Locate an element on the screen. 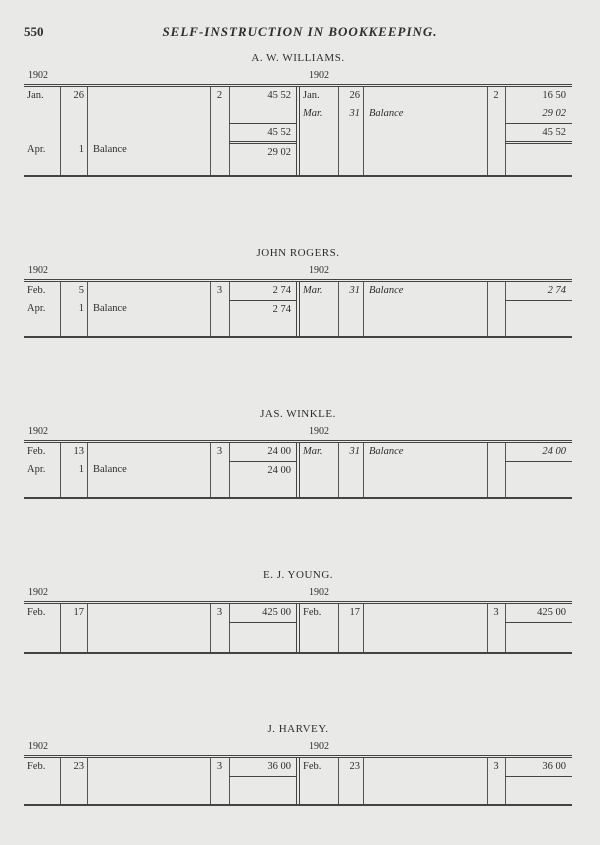 The height and width of the screenshot is (845, 600). ledger-entry: Apr. 1 Balance 24 00 is located at coordinates (160, 470).